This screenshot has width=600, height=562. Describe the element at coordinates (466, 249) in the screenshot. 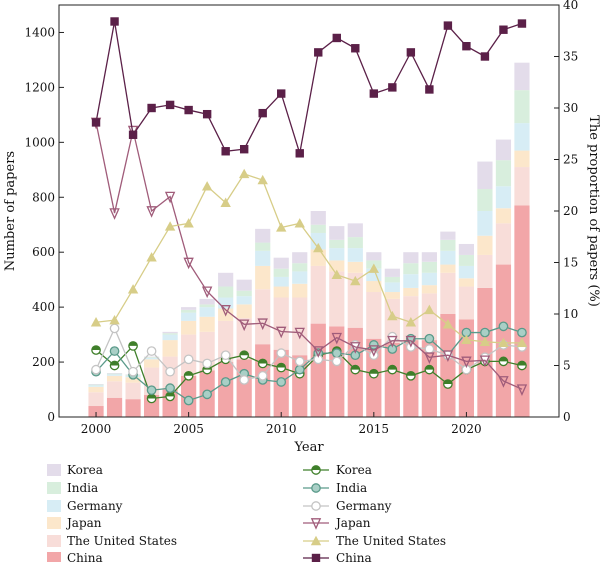

I see `bar-korea-2020` at that location.